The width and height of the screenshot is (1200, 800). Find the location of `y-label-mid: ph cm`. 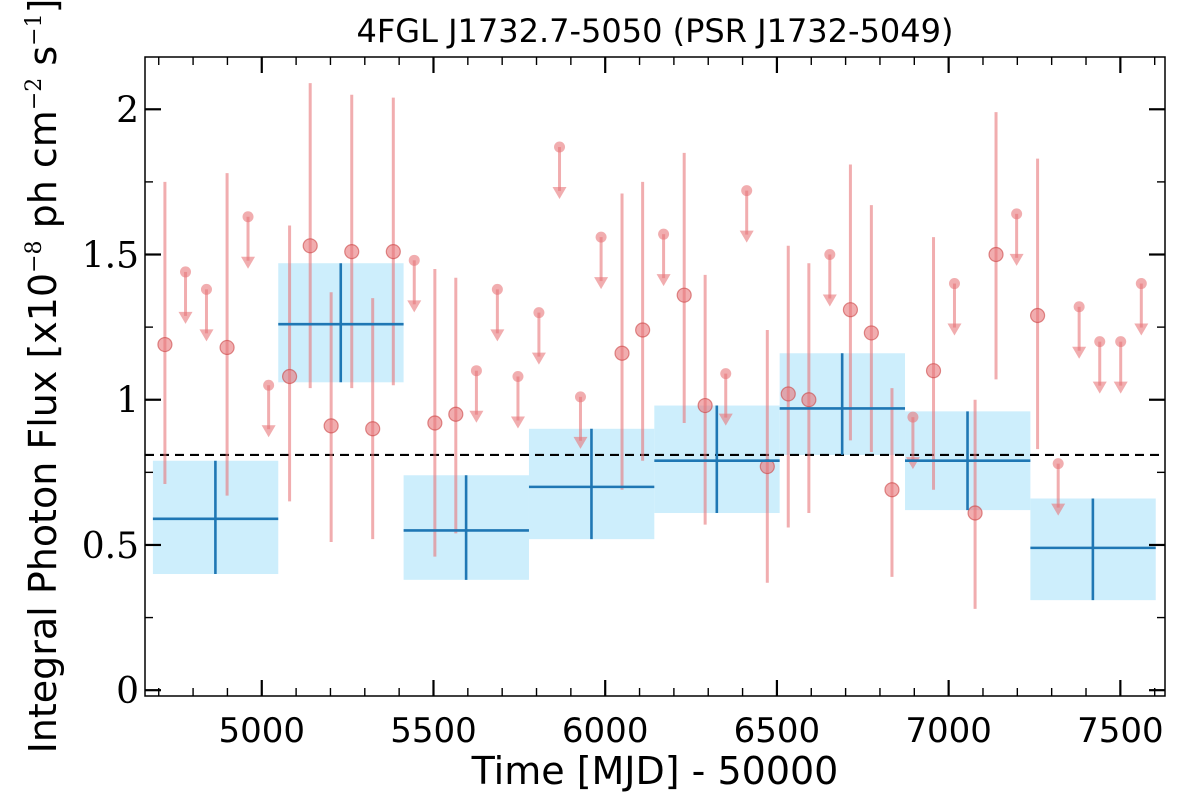

y-label-mid: ph cm is located at coordinates (43, 175).